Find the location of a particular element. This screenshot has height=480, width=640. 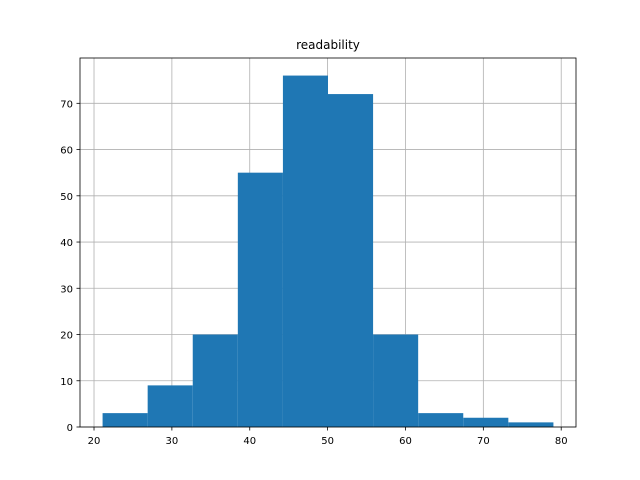

y-tick-label: 60 is located at coordinates (66, 151).